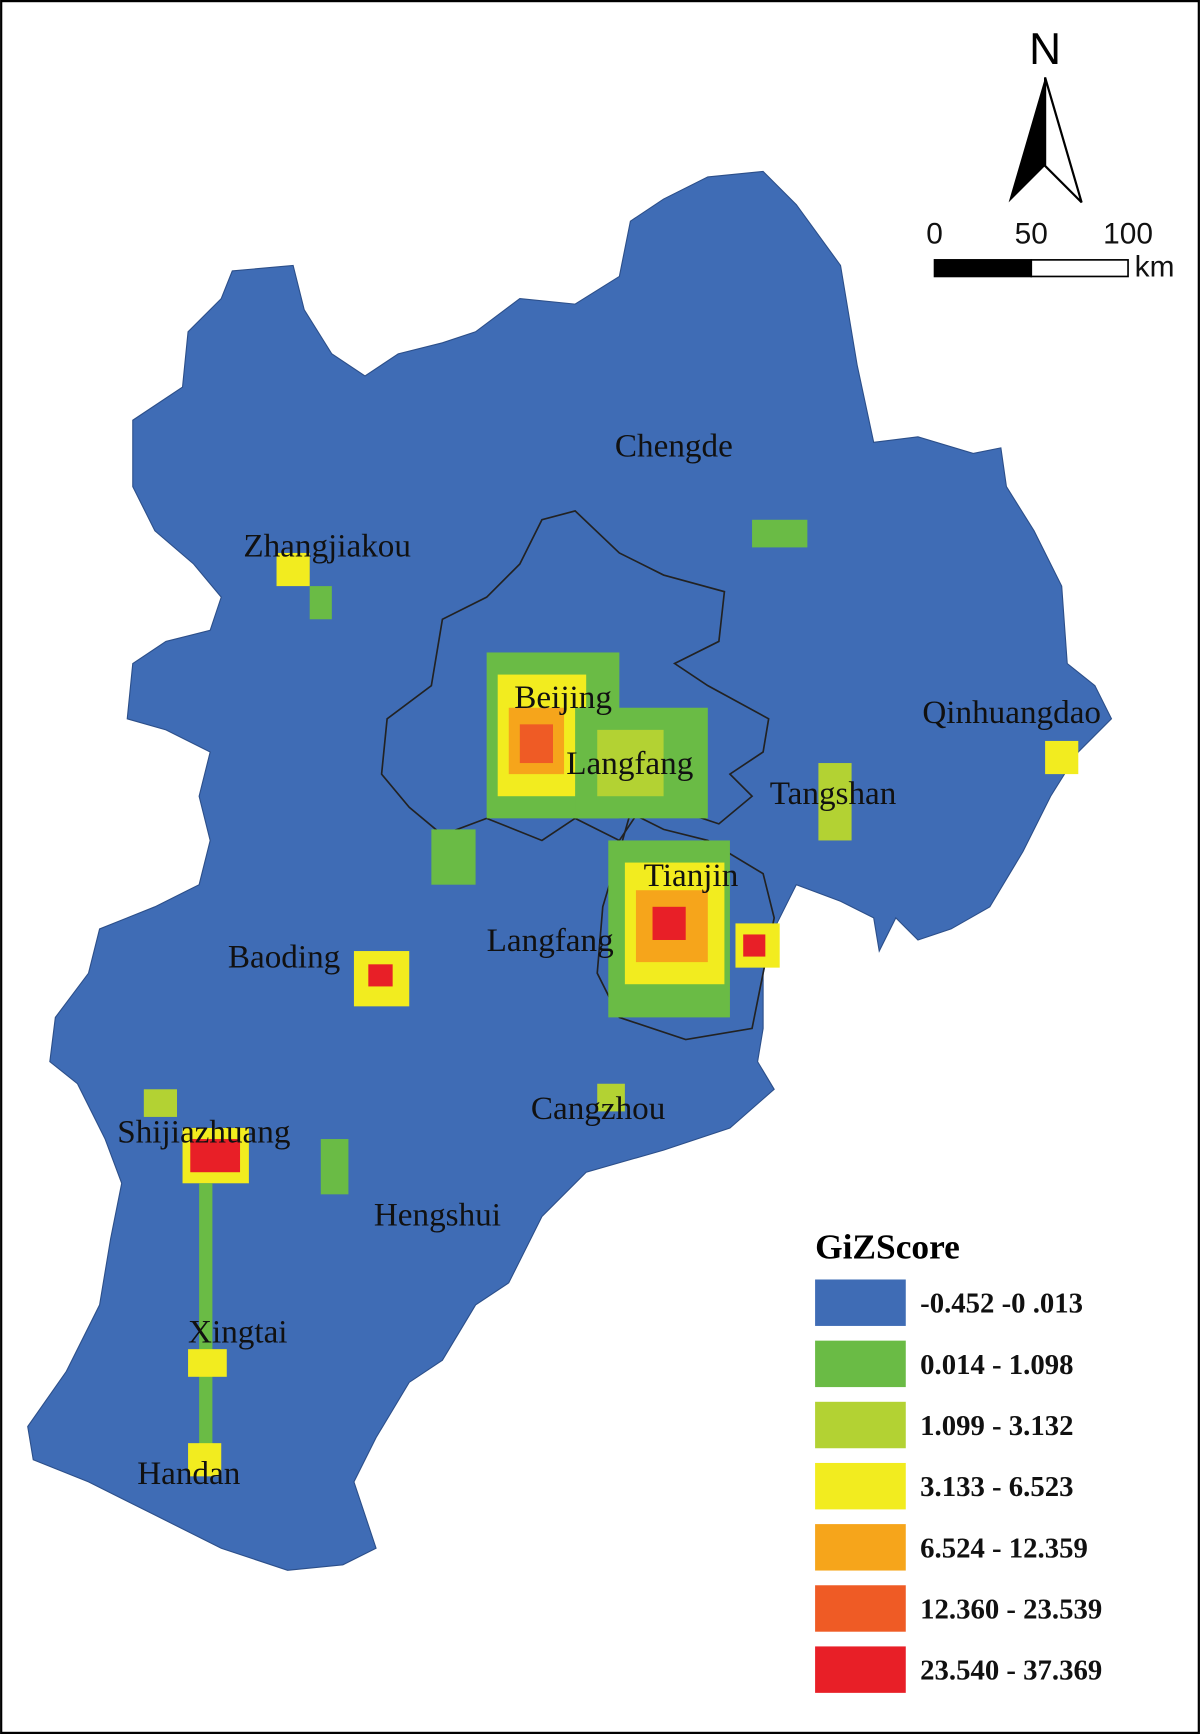  I want to click on scale-label: 0, so click(934, 233).